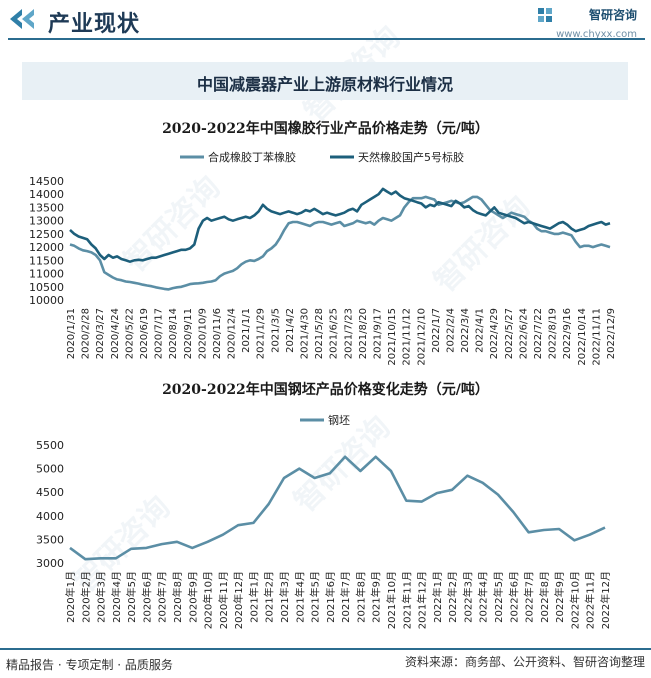 The height and width of the screenshot is (678, 651). I want to click on header-divider, so click(326, 39).